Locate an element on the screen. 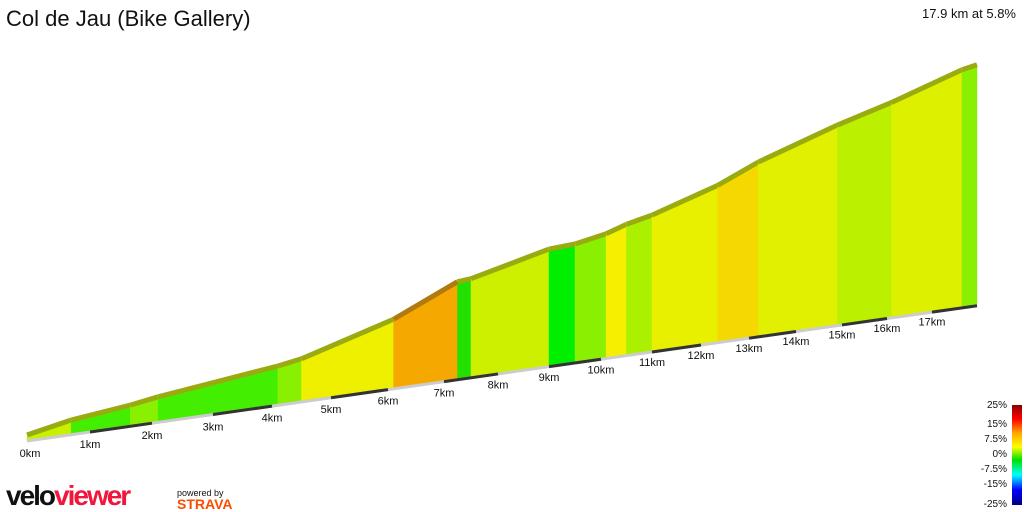 The height and width of the screenshot is (512, 1024). x-tick-label: 10km is located at coordinates (601, 371).